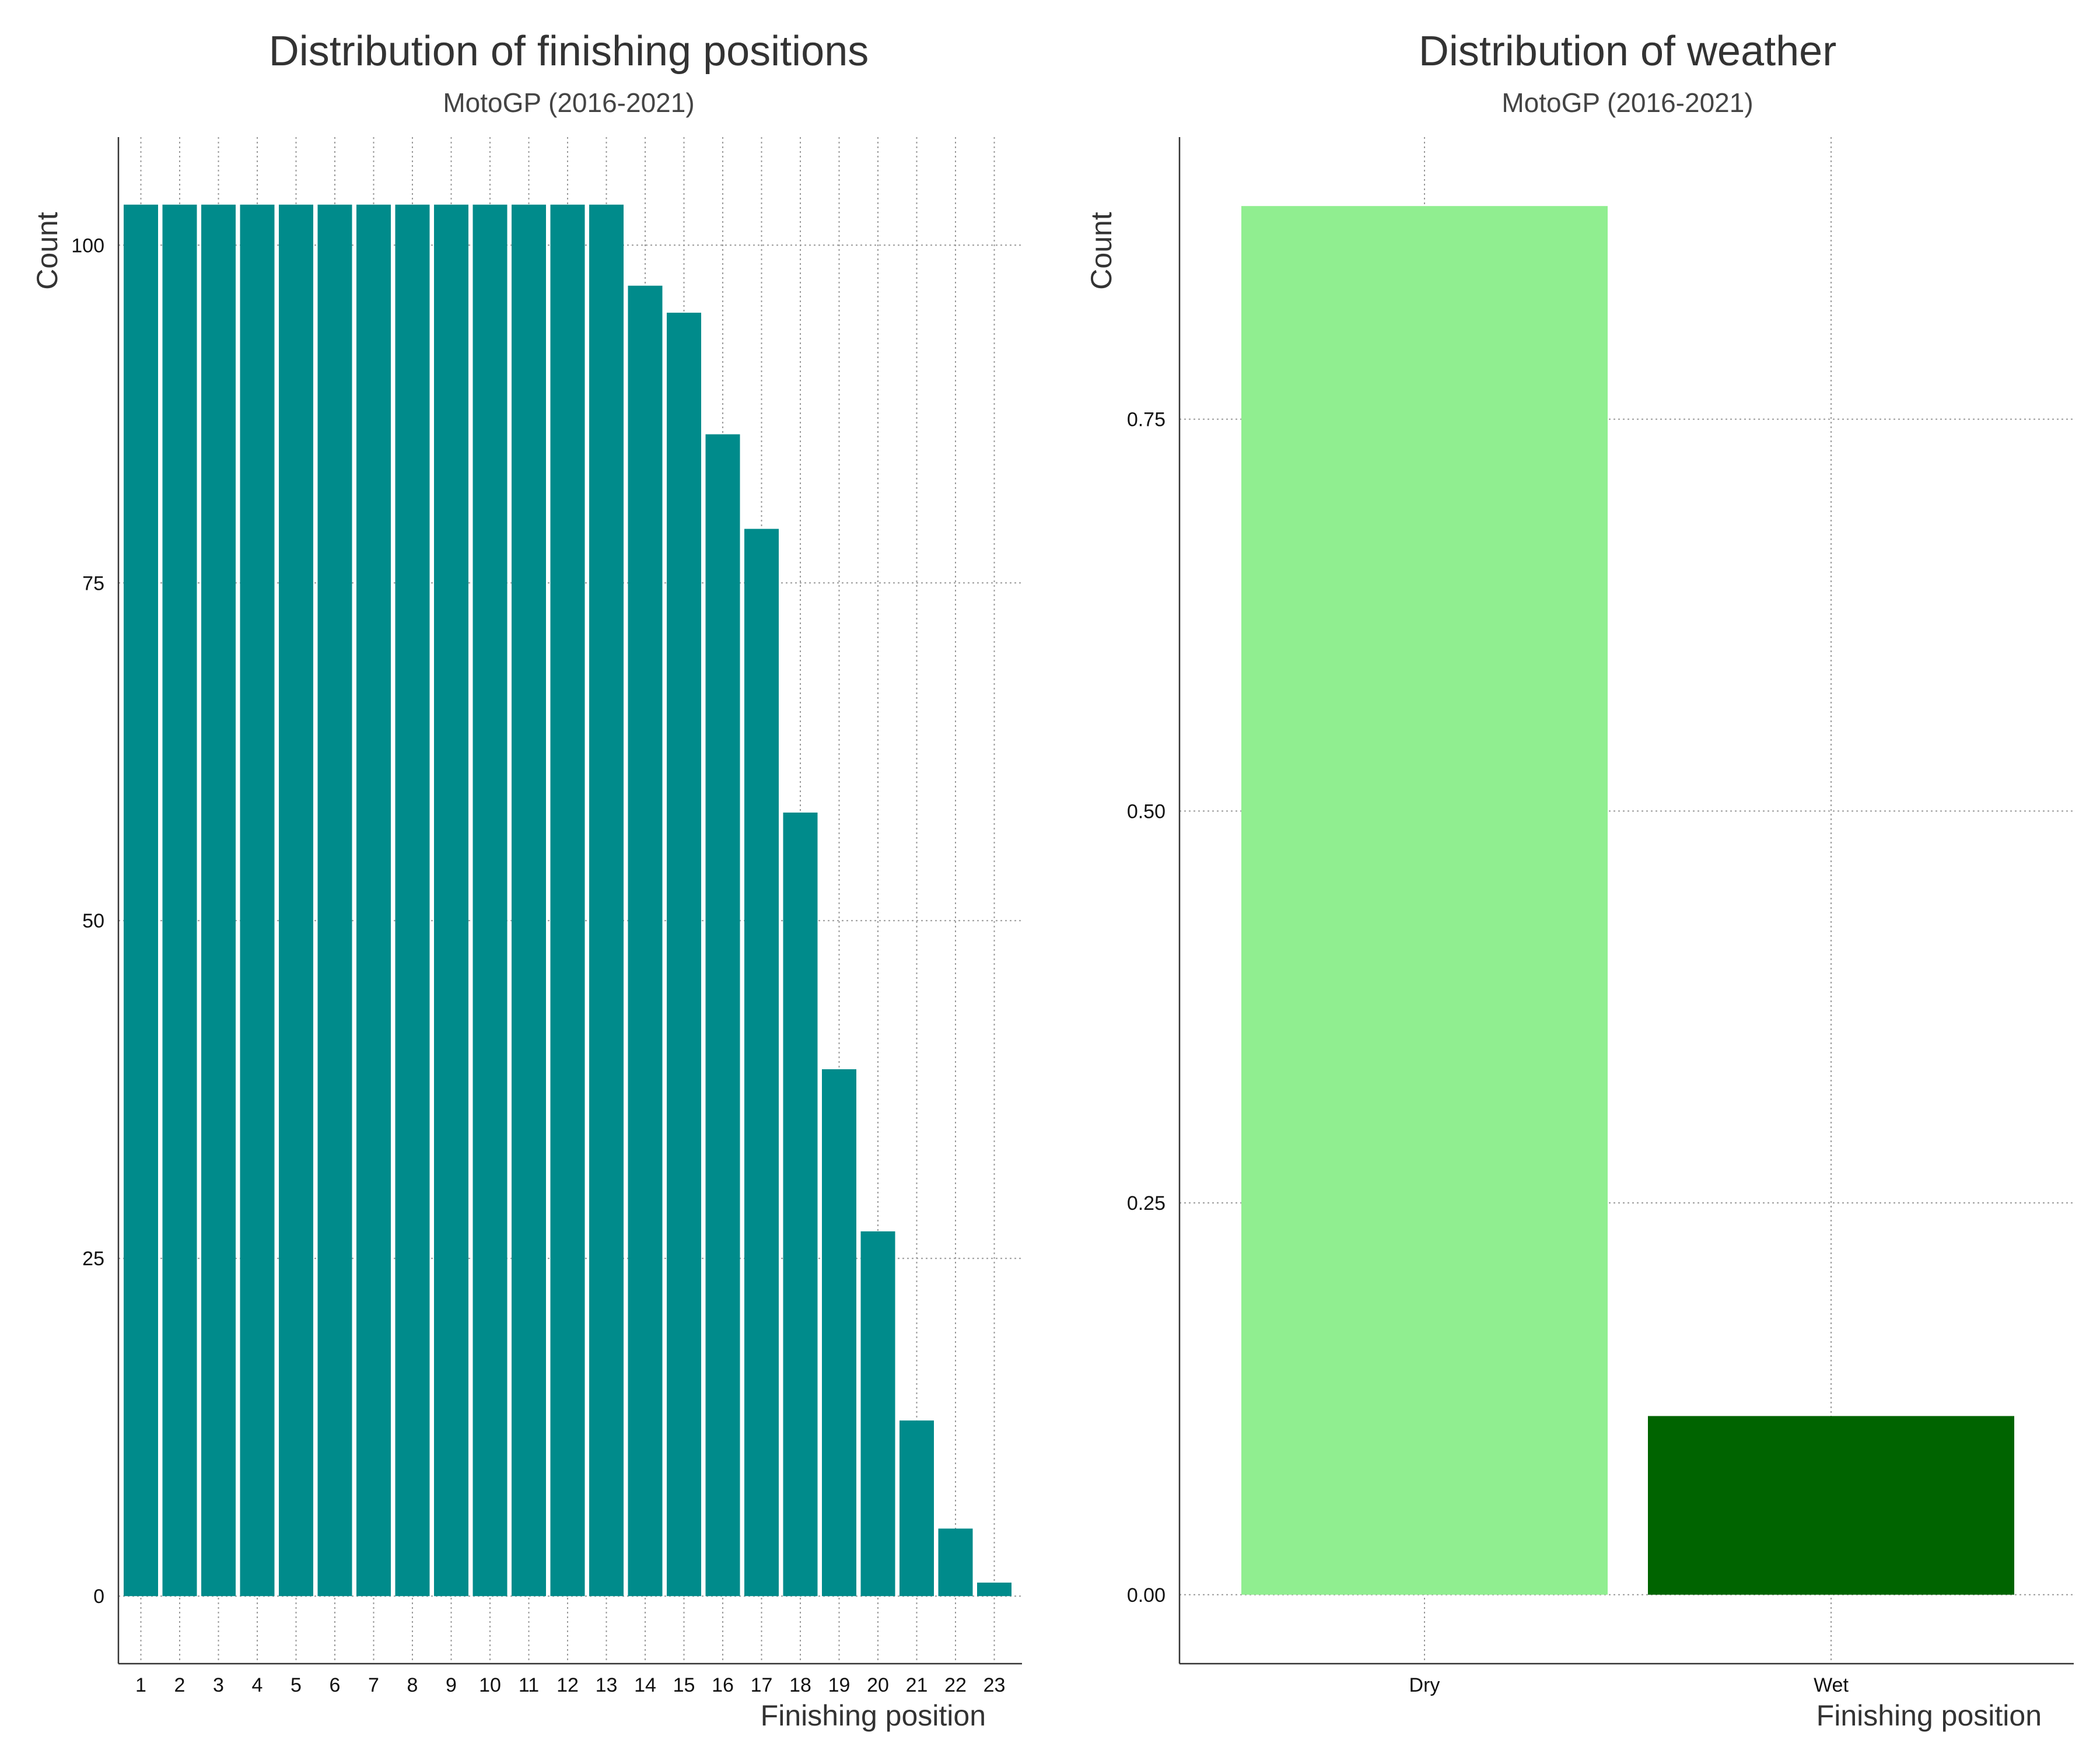 The image size is (2100, 1750). Describe the element at coordinates (800, 1685) in the screenshot. I see `x-tick-label: 18` at that location.